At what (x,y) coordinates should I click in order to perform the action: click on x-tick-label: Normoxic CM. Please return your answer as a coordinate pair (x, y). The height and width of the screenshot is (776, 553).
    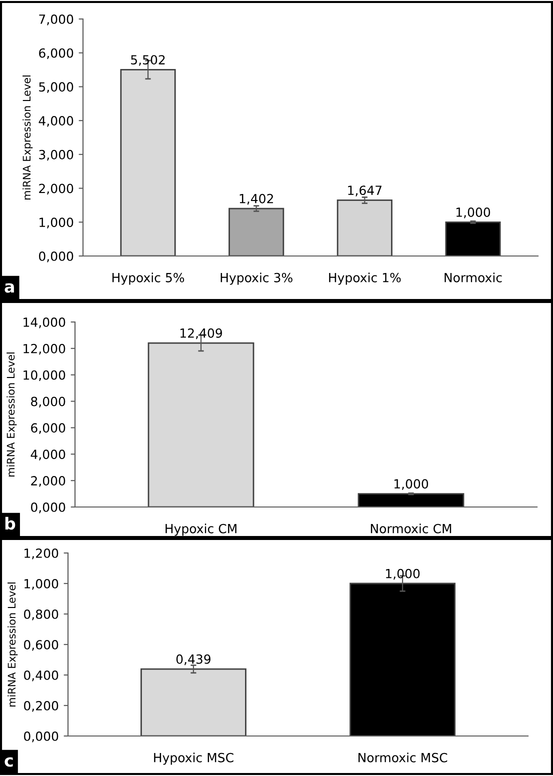
    Looking at the image, I should click on (411, 529).